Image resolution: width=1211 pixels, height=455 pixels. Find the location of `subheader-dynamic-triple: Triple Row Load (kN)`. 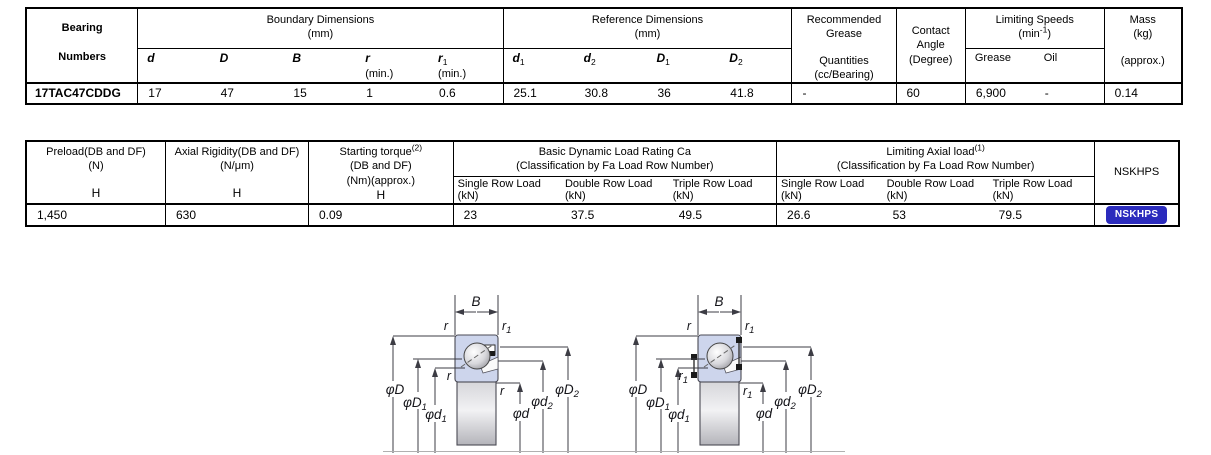

subheader-dynamic-triple: Triple Row Load (kN) is located at coordinates (723, 190).